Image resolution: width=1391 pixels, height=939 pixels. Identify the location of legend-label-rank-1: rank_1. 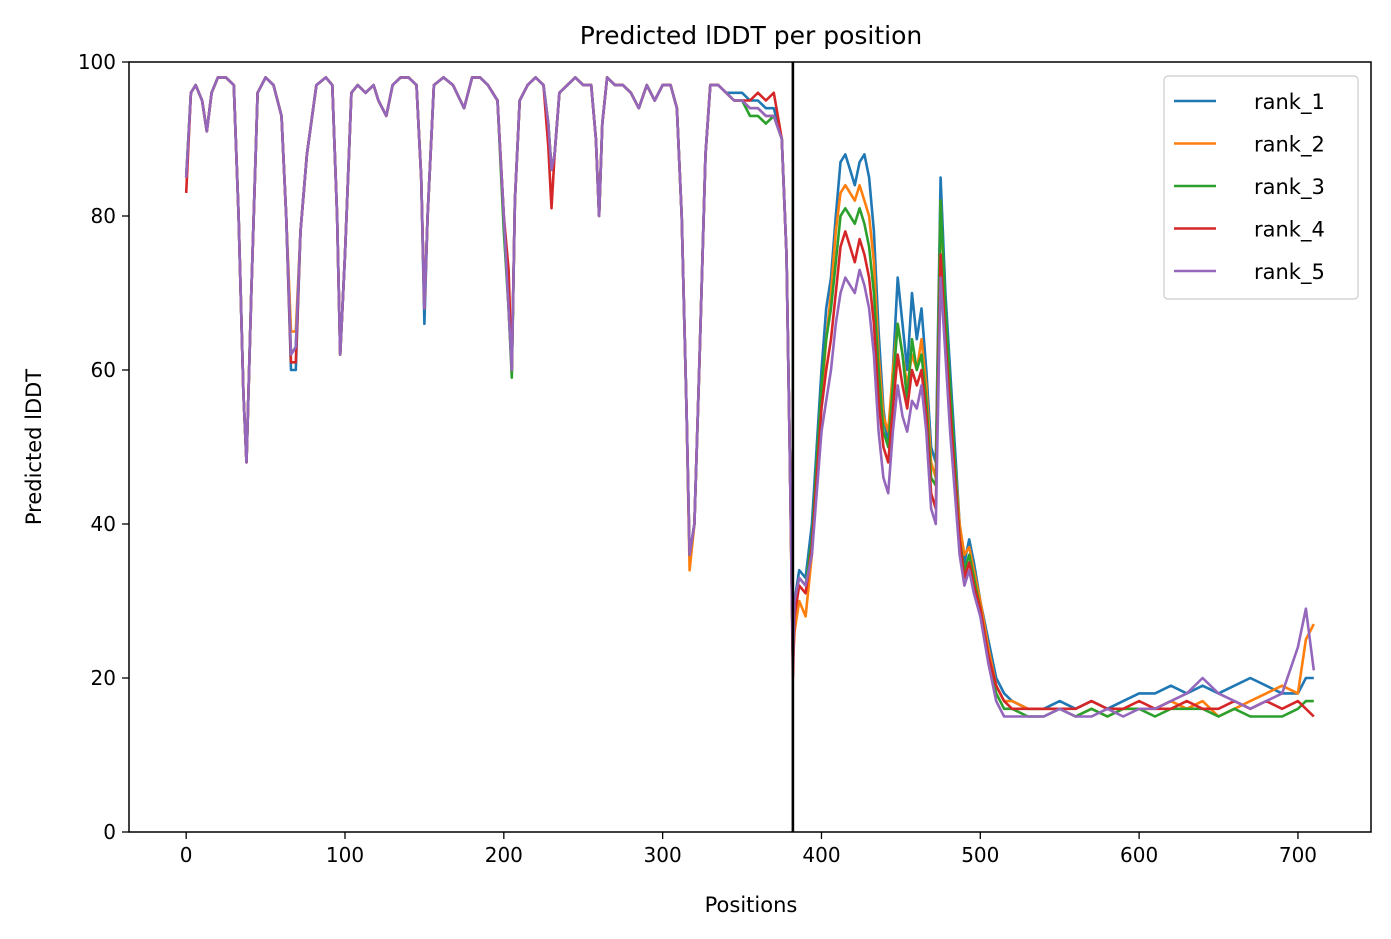
(1289, 102).